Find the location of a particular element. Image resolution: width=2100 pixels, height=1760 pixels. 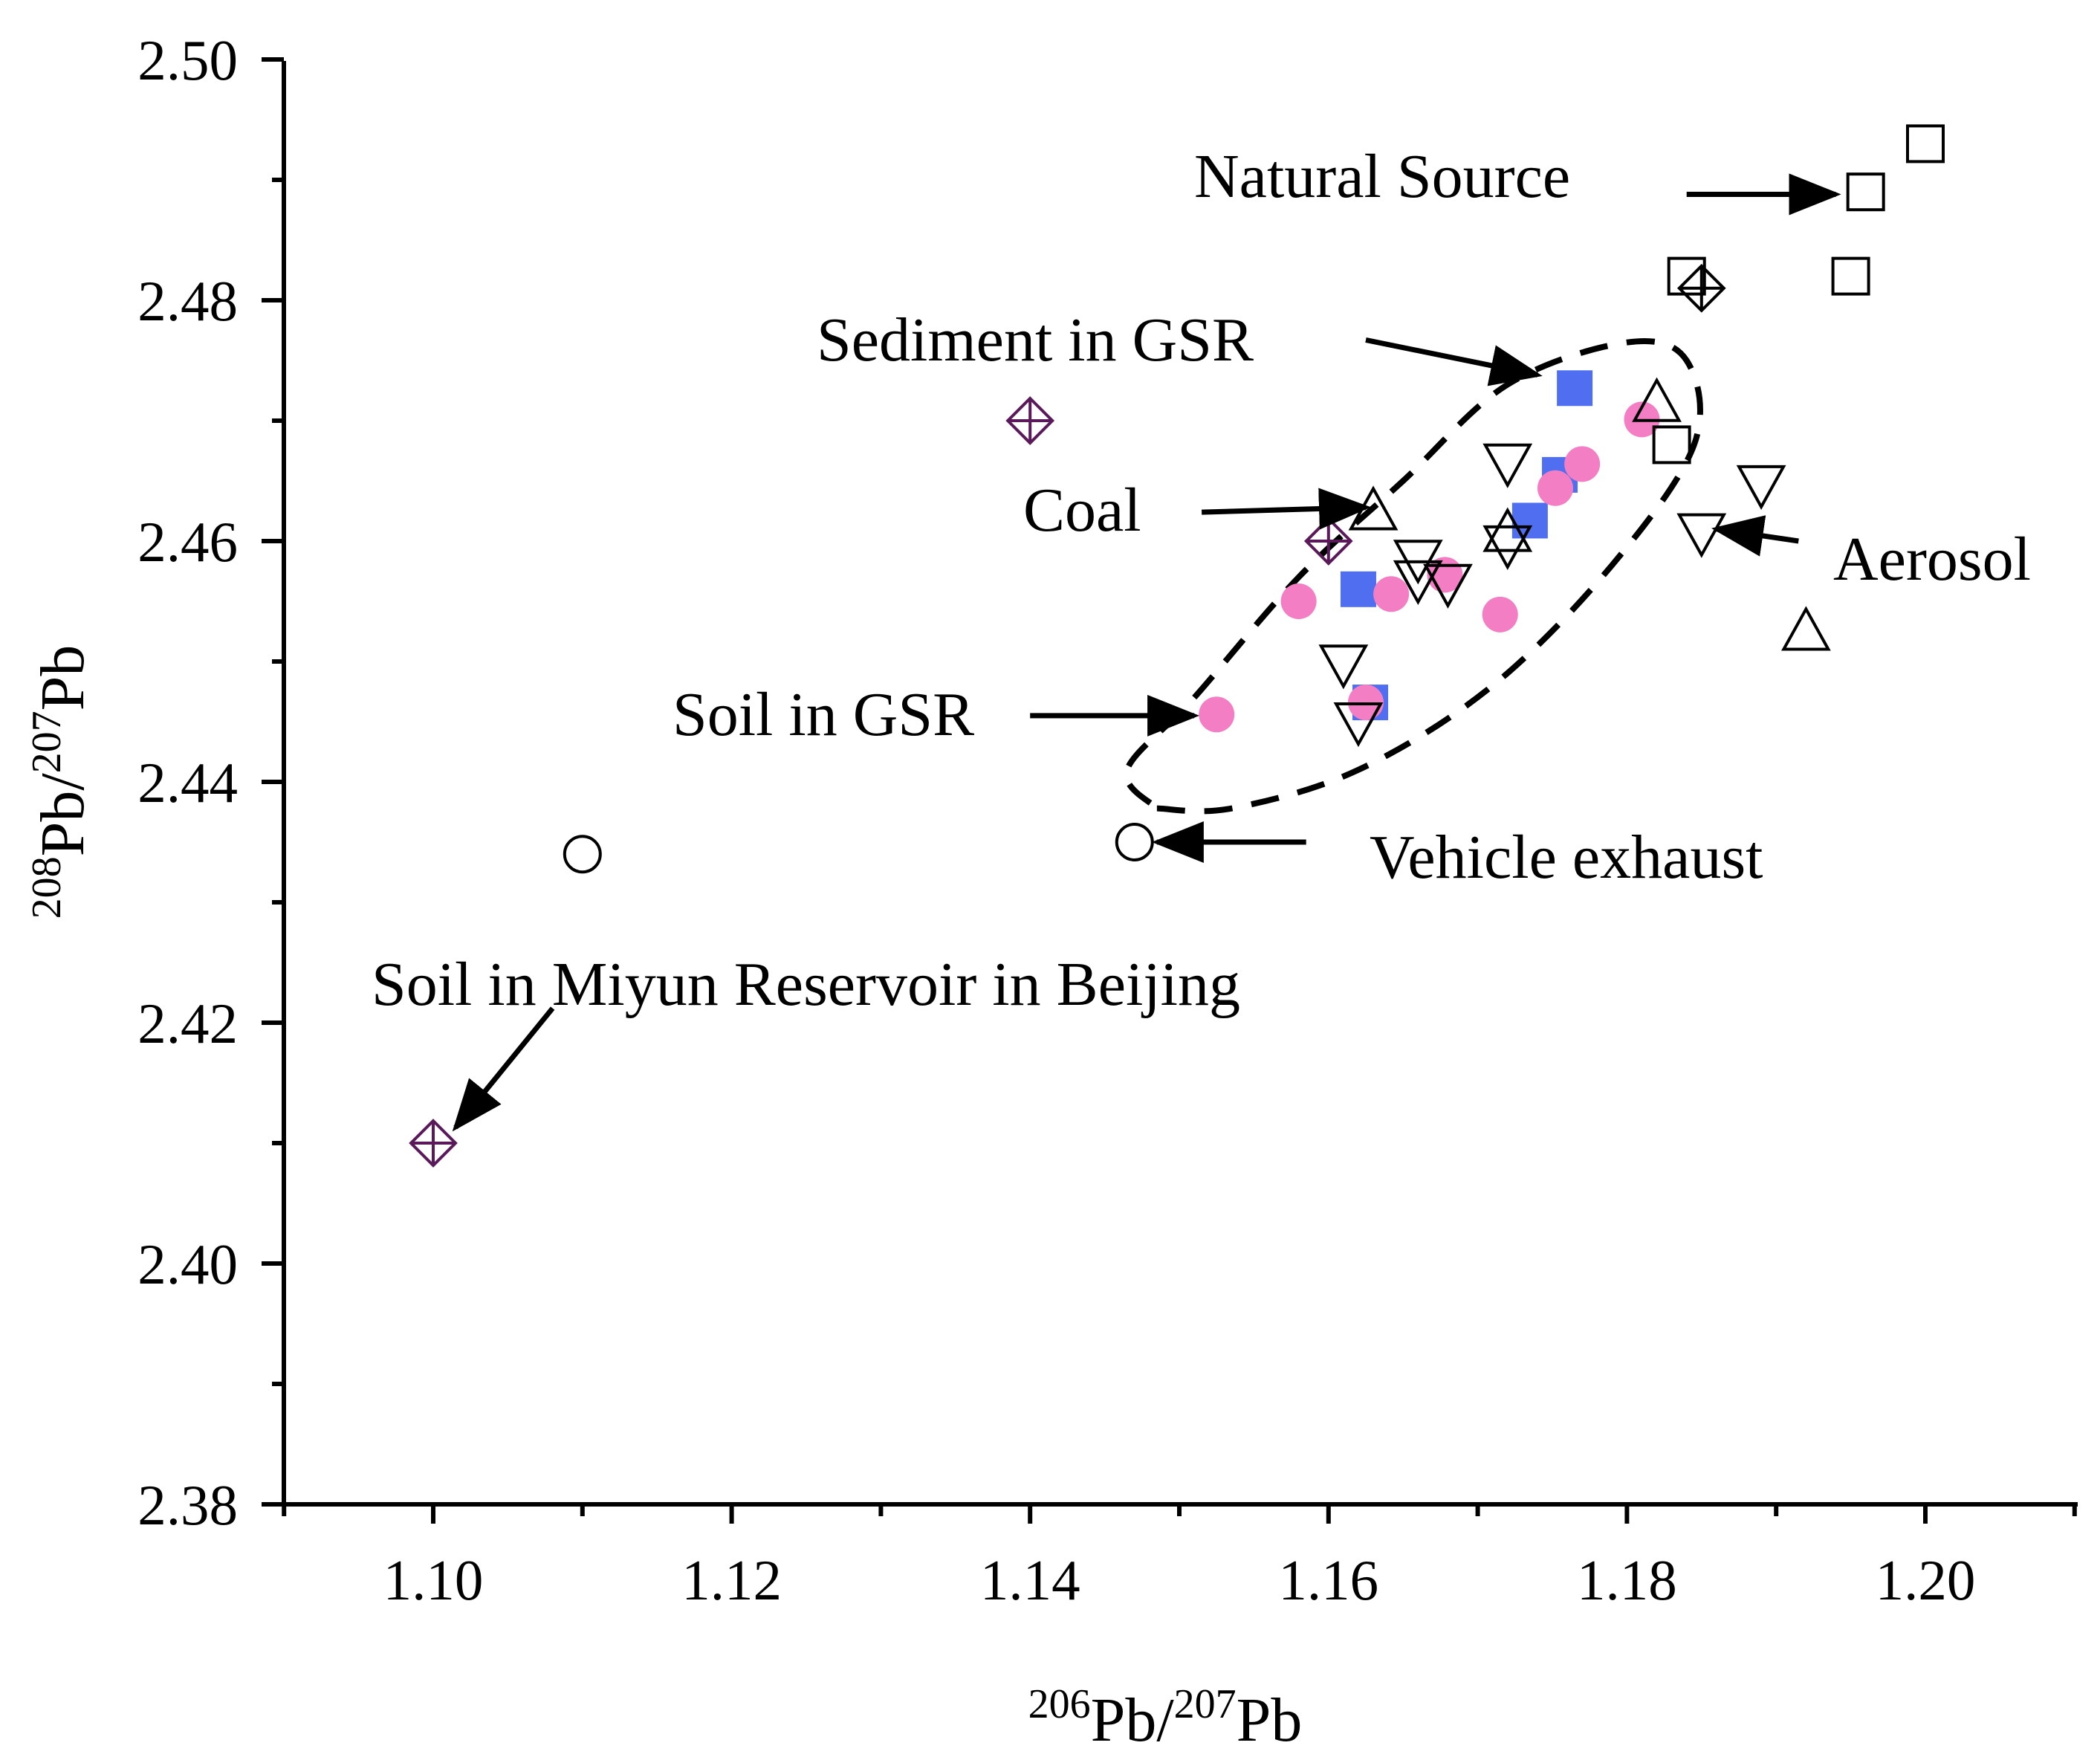

annotation-soil-miyun-reservoir: Soil in Miyun Reservoir in Beijing is located at coordinates (806, 984).